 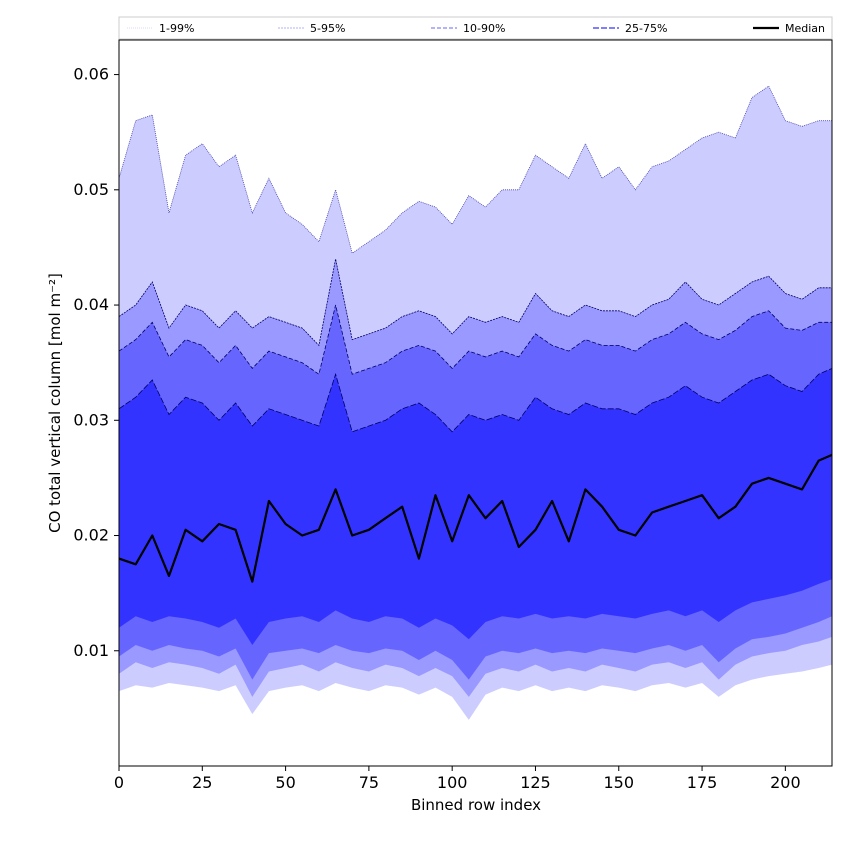 I want to click on x-tick-label: 75, so click(x=369, y=782).